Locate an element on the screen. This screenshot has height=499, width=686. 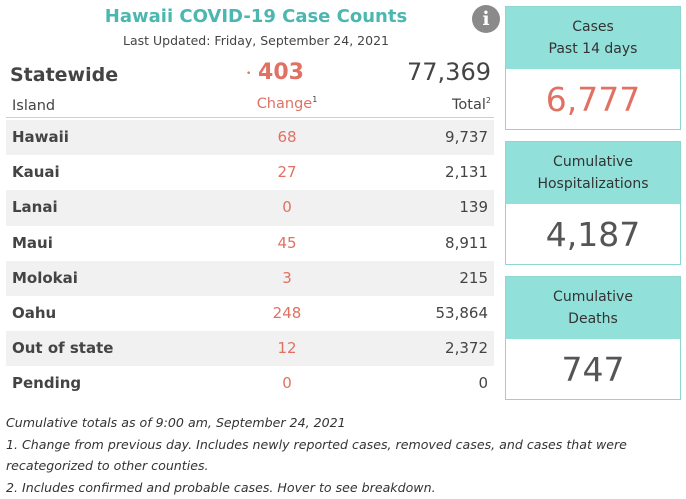
island-change: 45 is located at coordinates (287, 242).